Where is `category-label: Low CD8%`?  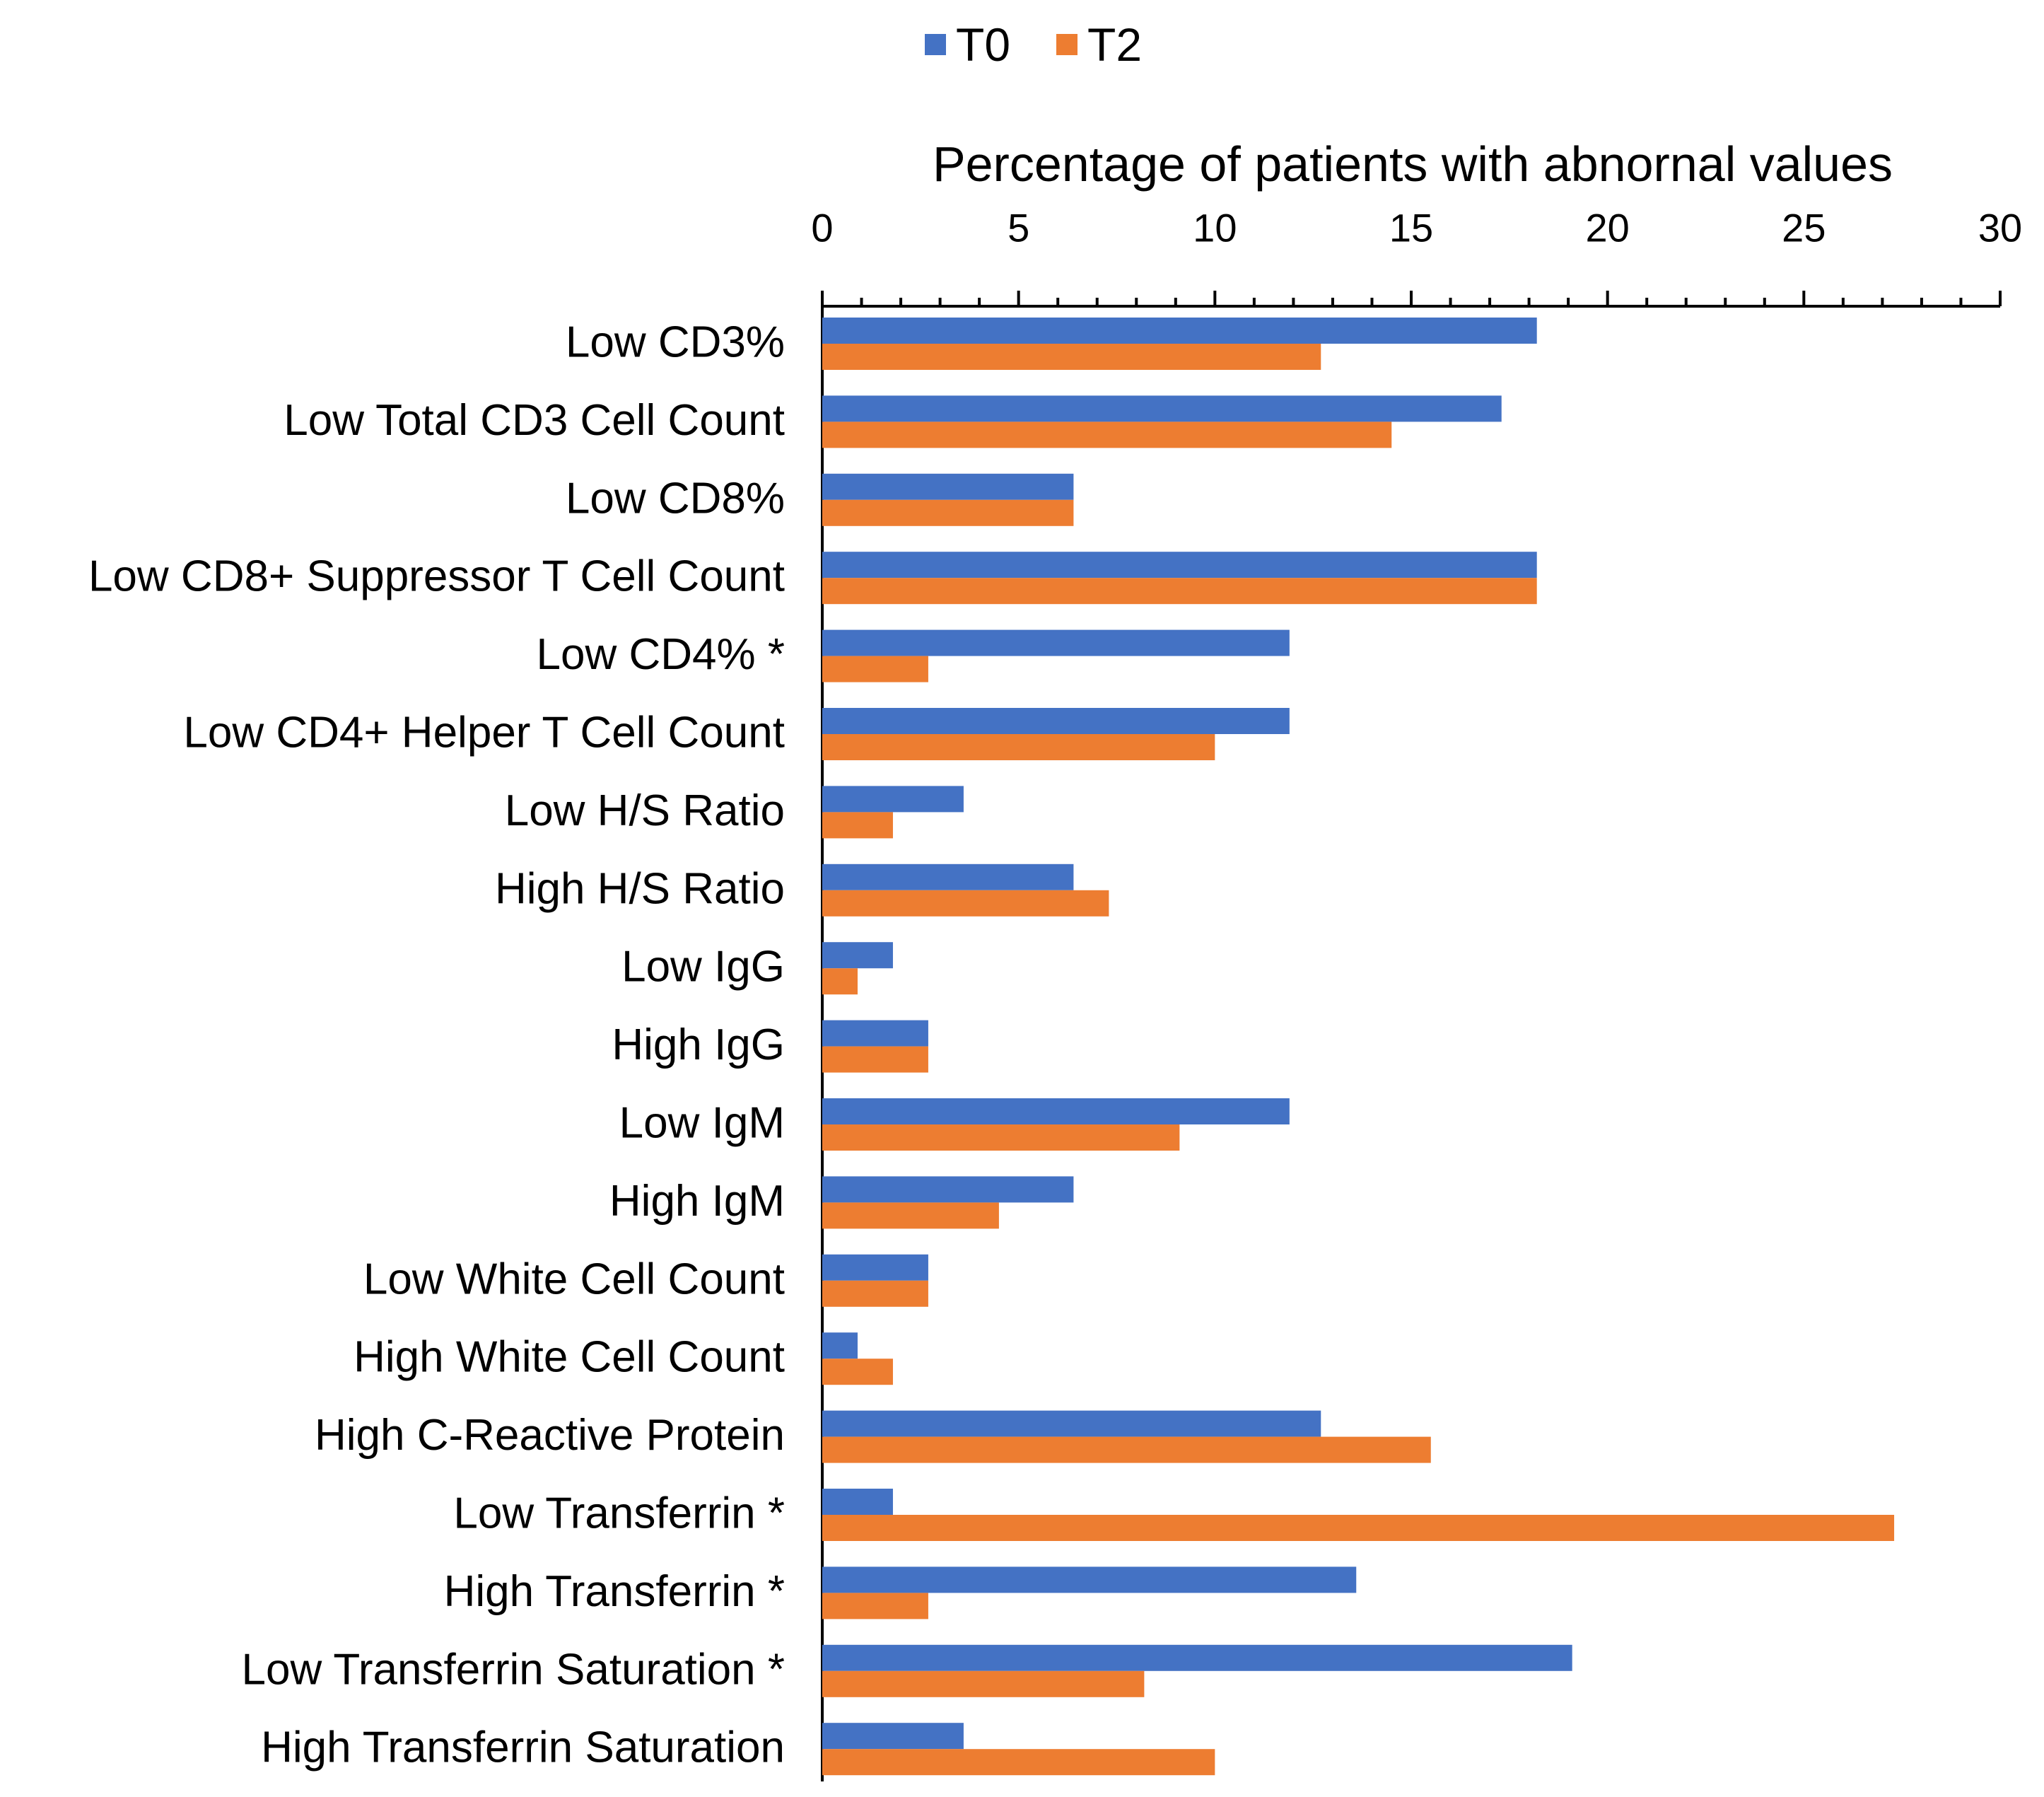
category-label: Low CD8% is located at coordinates (675, 498).